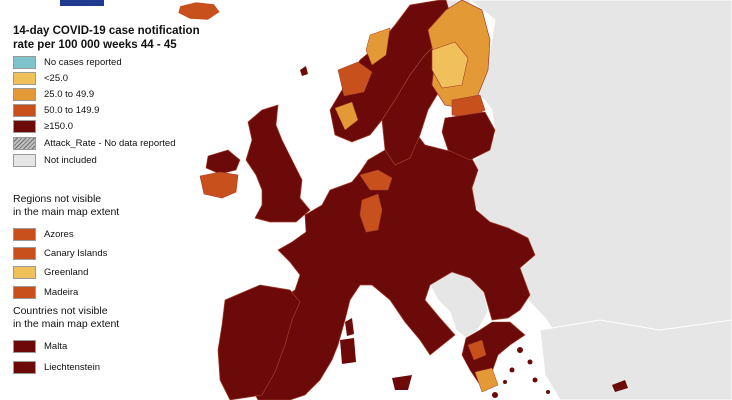 This screenshot has width=732, height=400. What do you see at coordinates (58, 126) in the screenshot?
I see `legend-label-ge150: ≥150.0` at bounding box center [58, 126].